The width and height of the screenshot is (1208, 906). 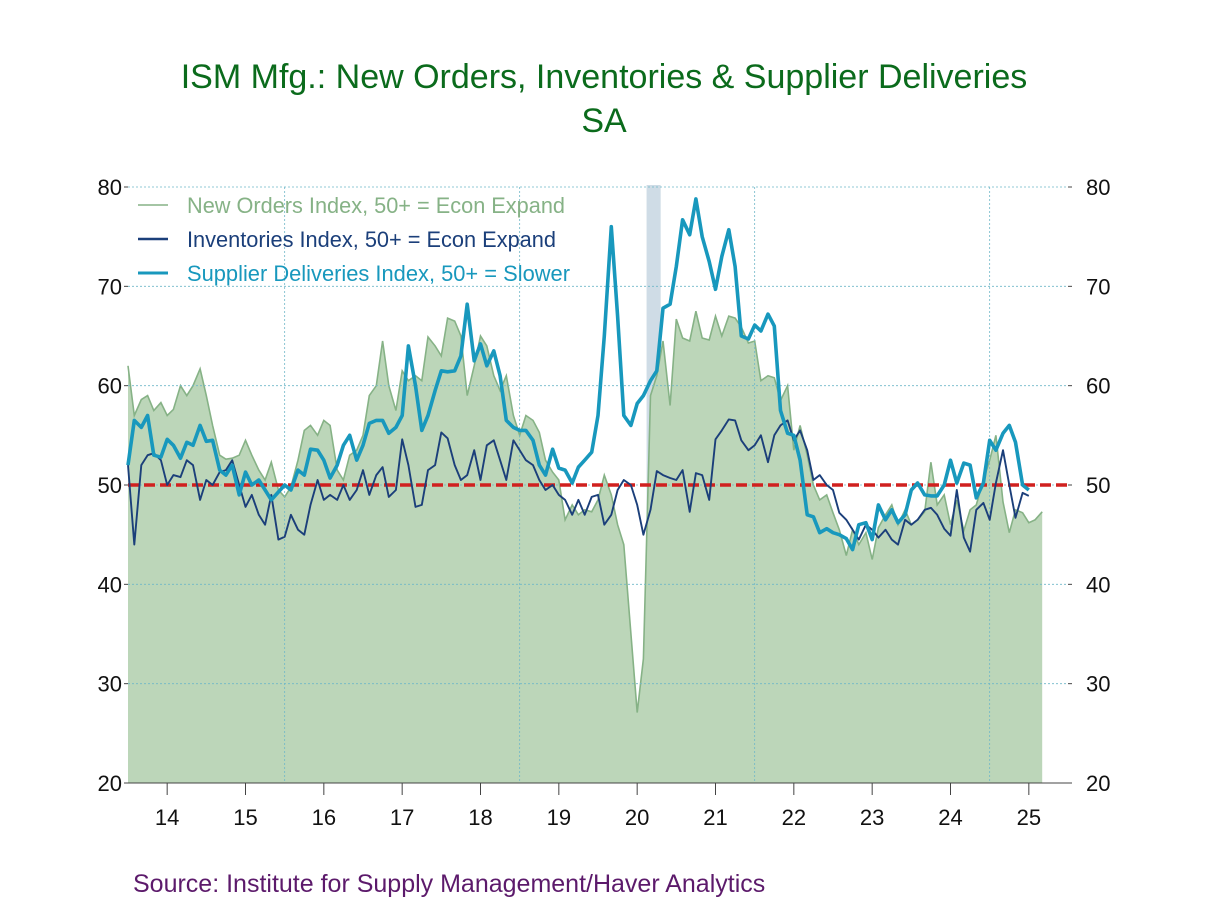 I want to click on y-tick-label-left: 80, so click(x=110, y=187).